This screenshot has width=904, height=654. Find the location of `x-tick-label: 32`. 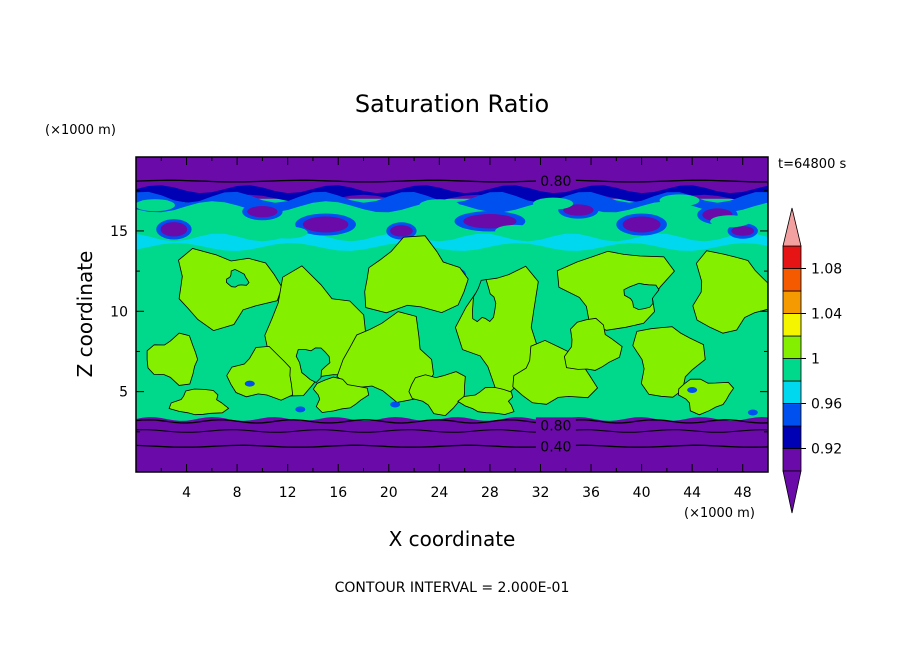

x-tick-label: 32 is located at coordinates (541, 493).